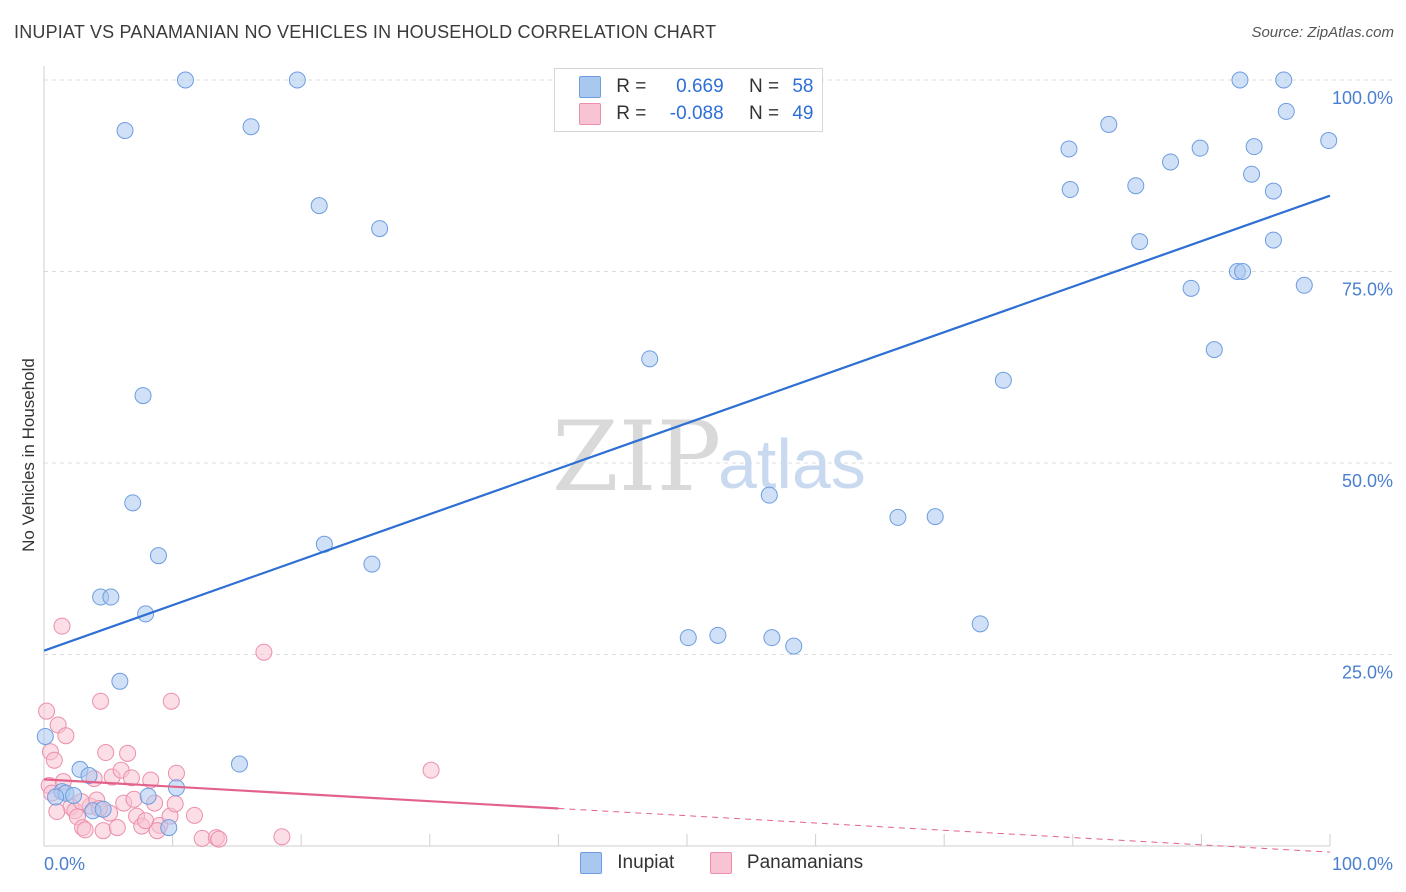 This screenshot has width=1406, height=892. Describe the element at coordinates (720, 863) in the screenshot. I see `bottom-legend-swatch-panamanians` at that location.